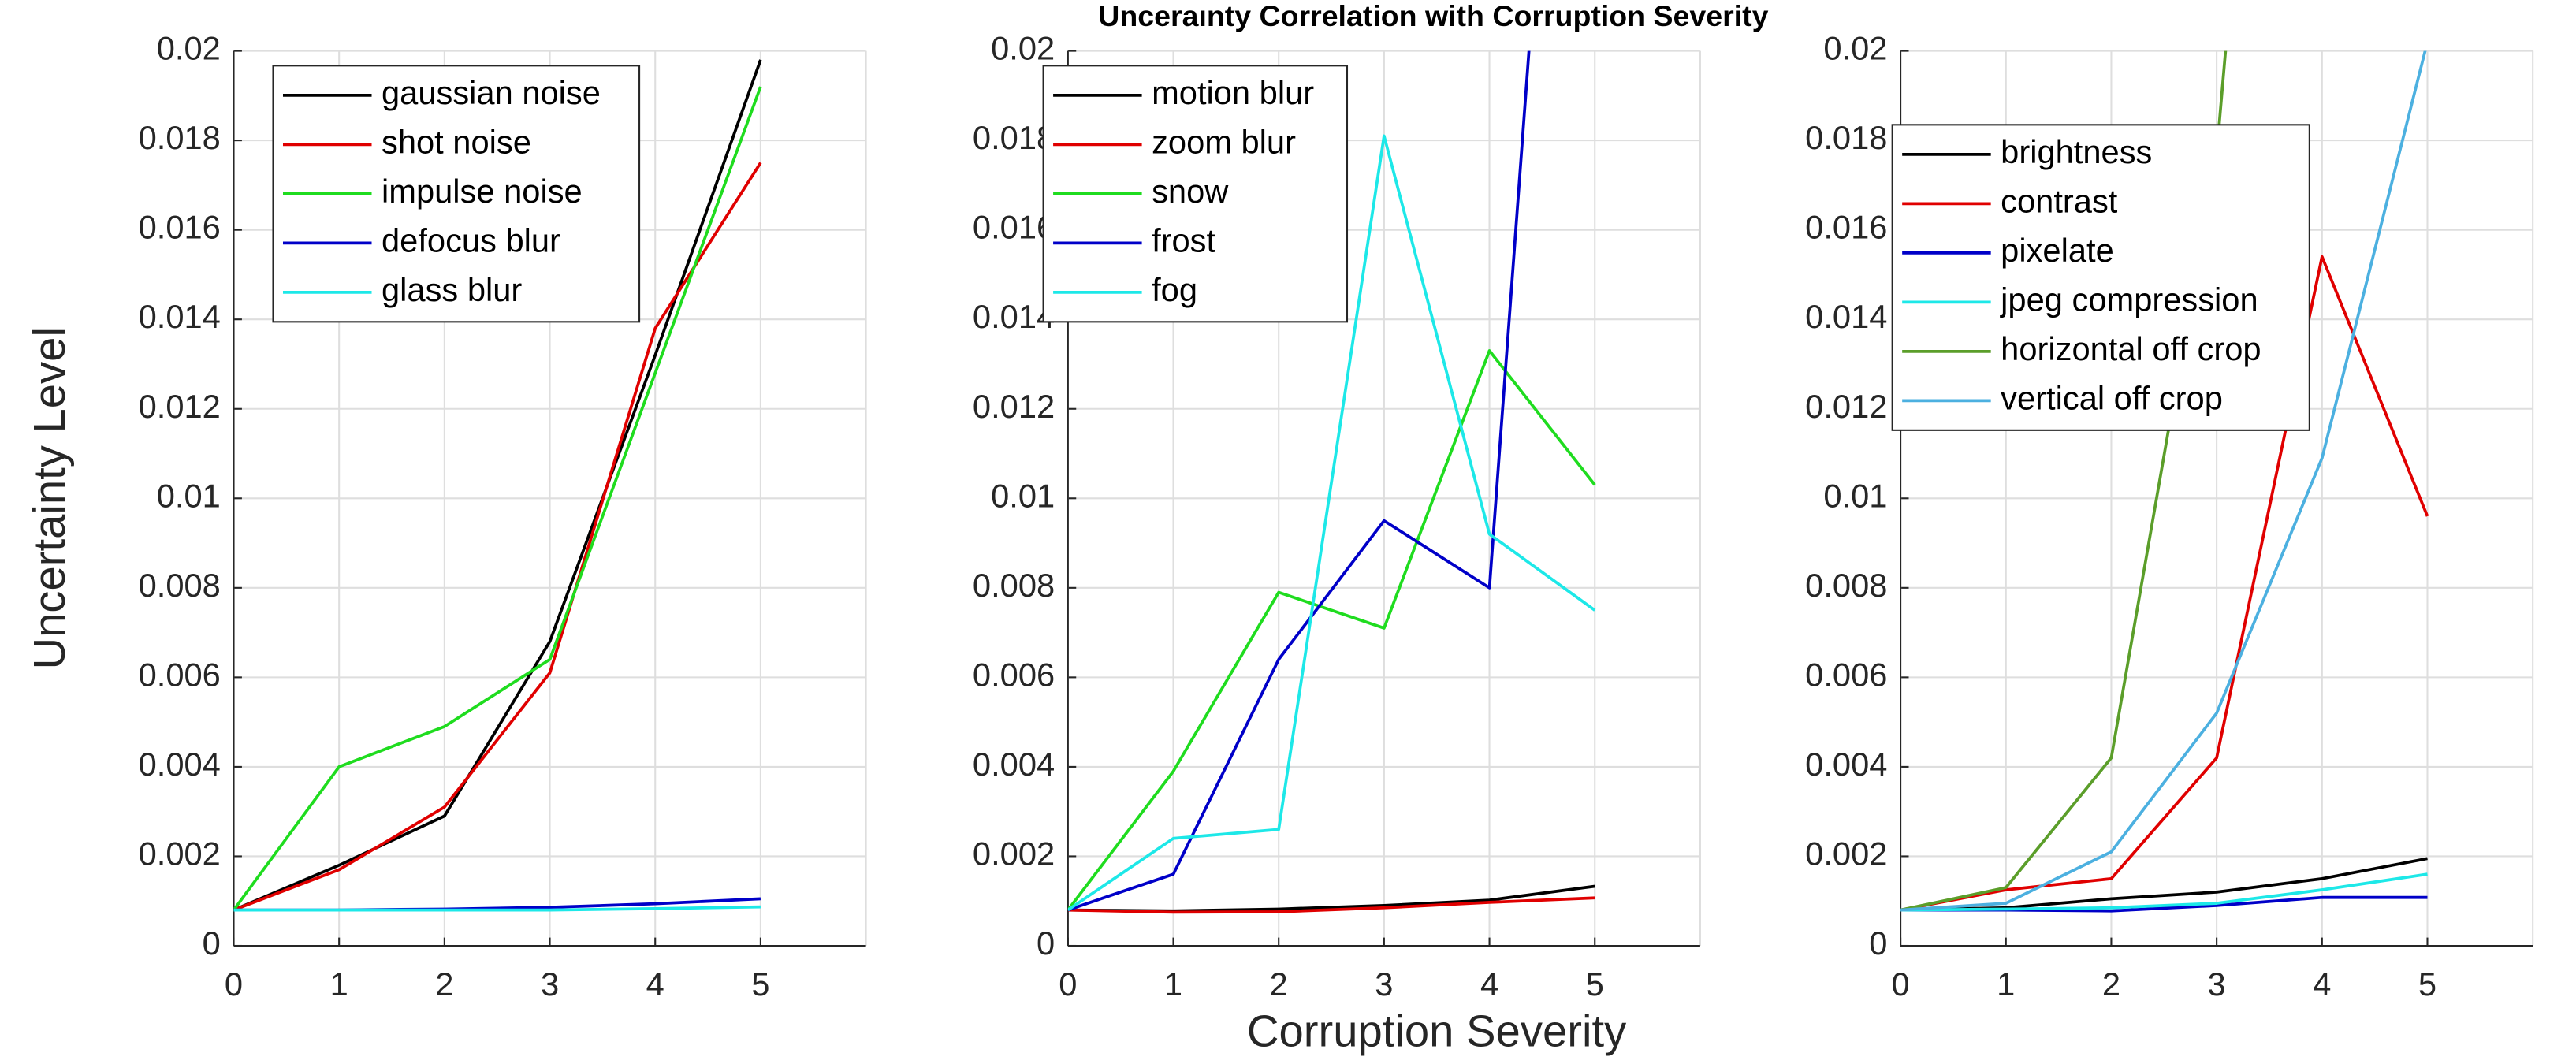 This screenshot has height=1064, width=2576. I want to click on legend-label: motion blur, so click(1233, 92).